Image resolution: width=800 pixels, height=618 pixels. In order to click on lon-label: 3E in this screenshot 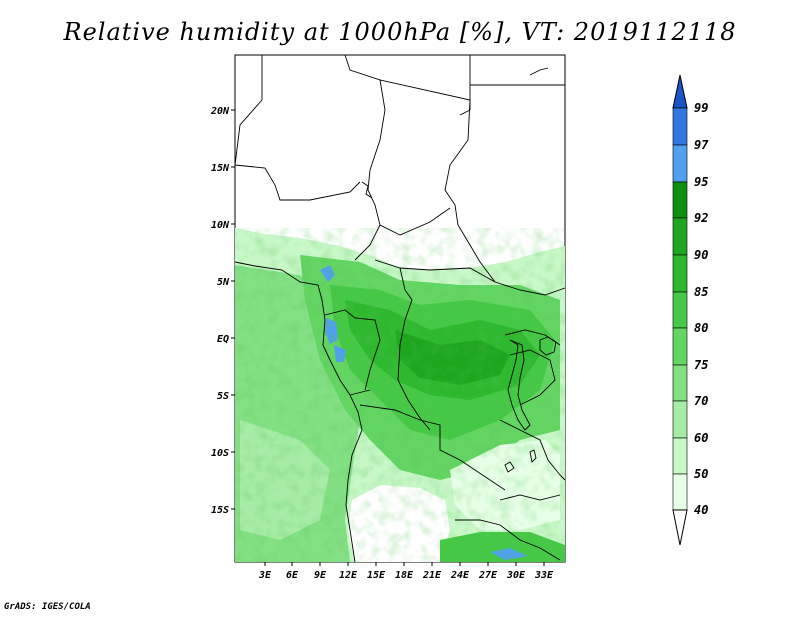, I will do `click(265, 575)`.